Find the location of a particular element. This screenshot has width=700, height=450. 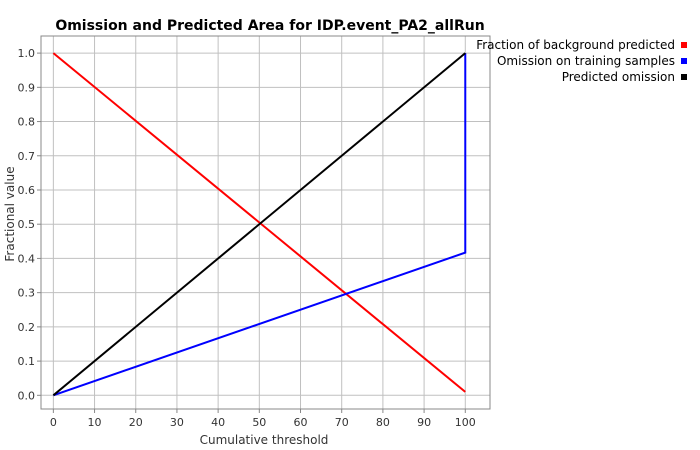

y-tick-label: 0.9 is located at coordinates (27, 87).